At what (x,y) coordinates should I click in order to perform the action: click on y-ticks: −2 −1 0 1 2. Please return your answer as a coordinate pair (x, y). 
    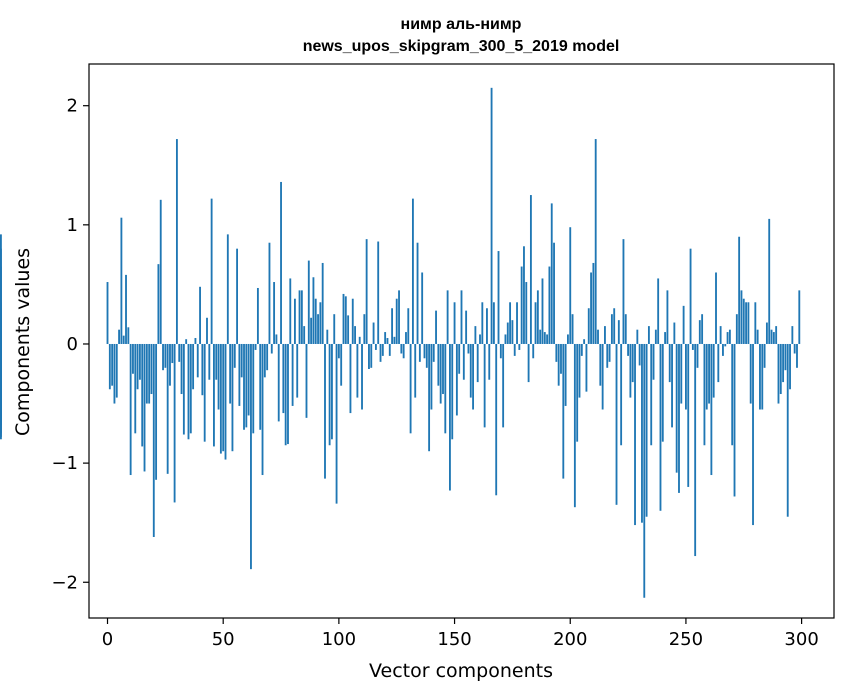
    Looking at the image, I should click on (70, 344).